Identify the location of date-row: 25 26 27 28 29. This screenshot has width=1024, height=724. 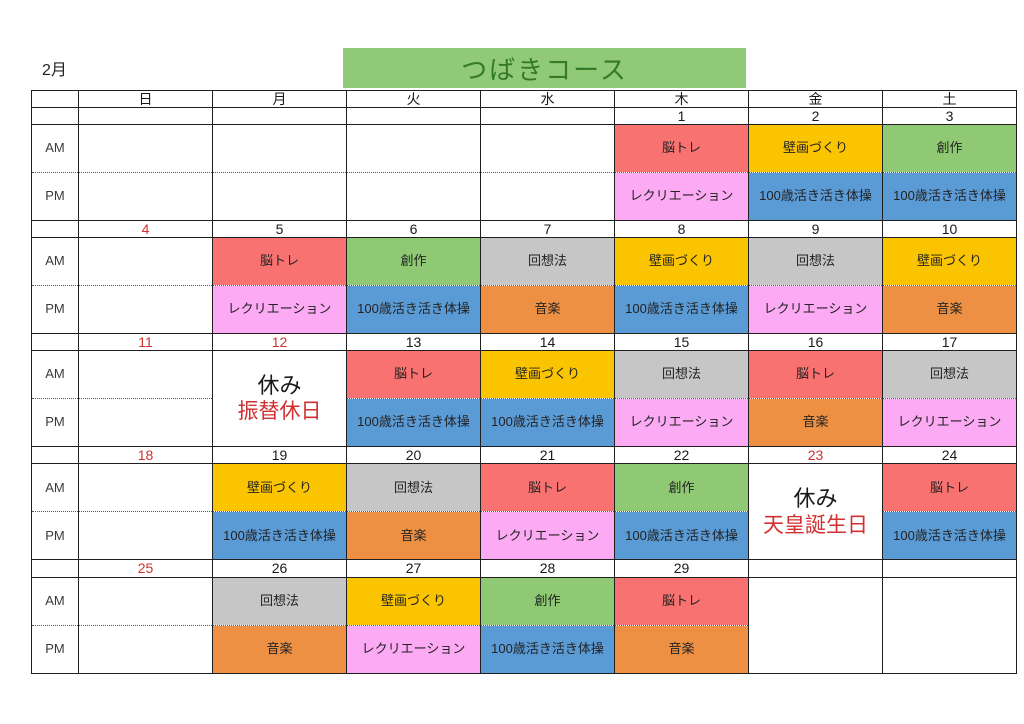
(524, 568).